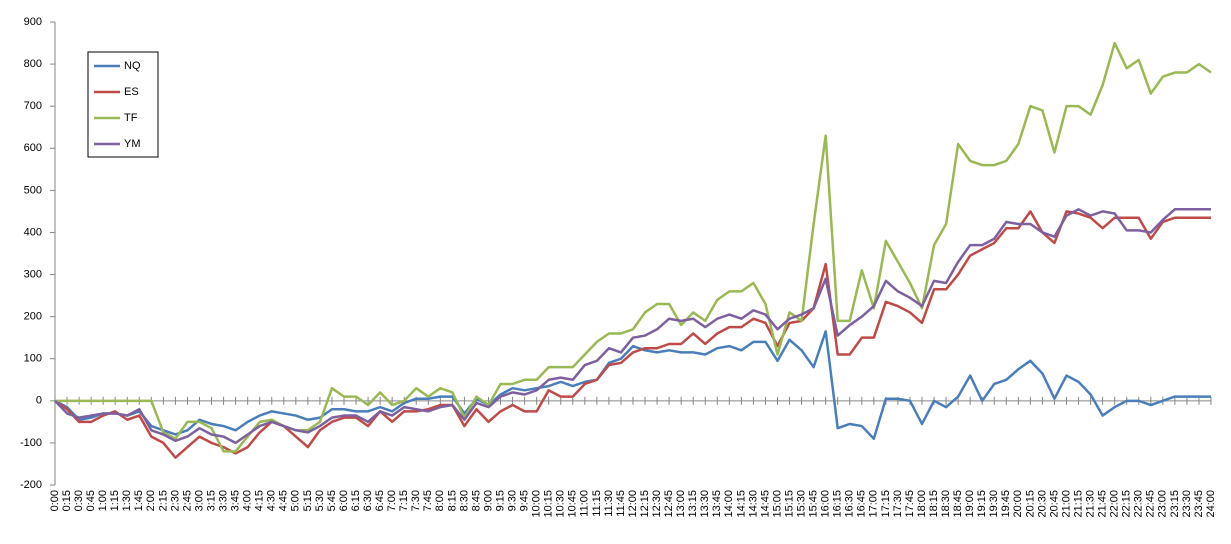 This screenshot has height=544, width=1231. I want to click on x-tick-label: 23:45, so click(1199, 504).